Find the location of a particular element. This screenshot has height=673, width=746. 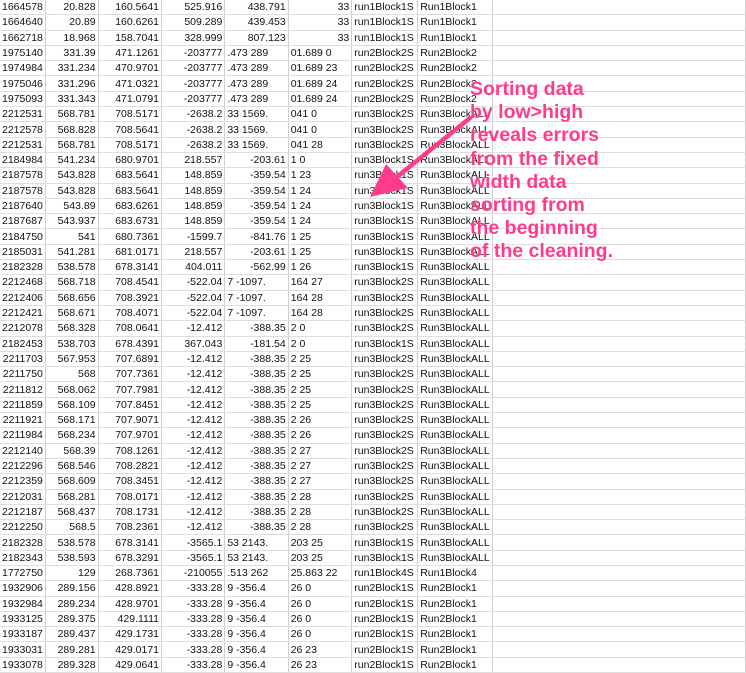

table-cell: 707.6891 is located at coordinates (130, 359).